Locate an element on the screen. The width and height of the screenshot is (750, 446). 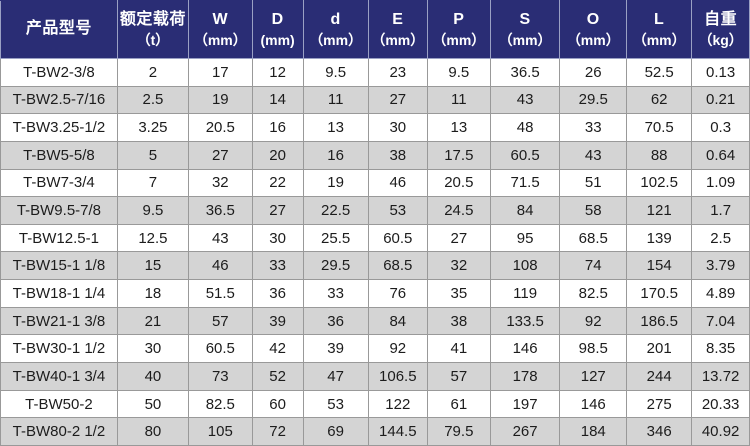
value-cell: 22.5 is located at coordinates (335, 210).